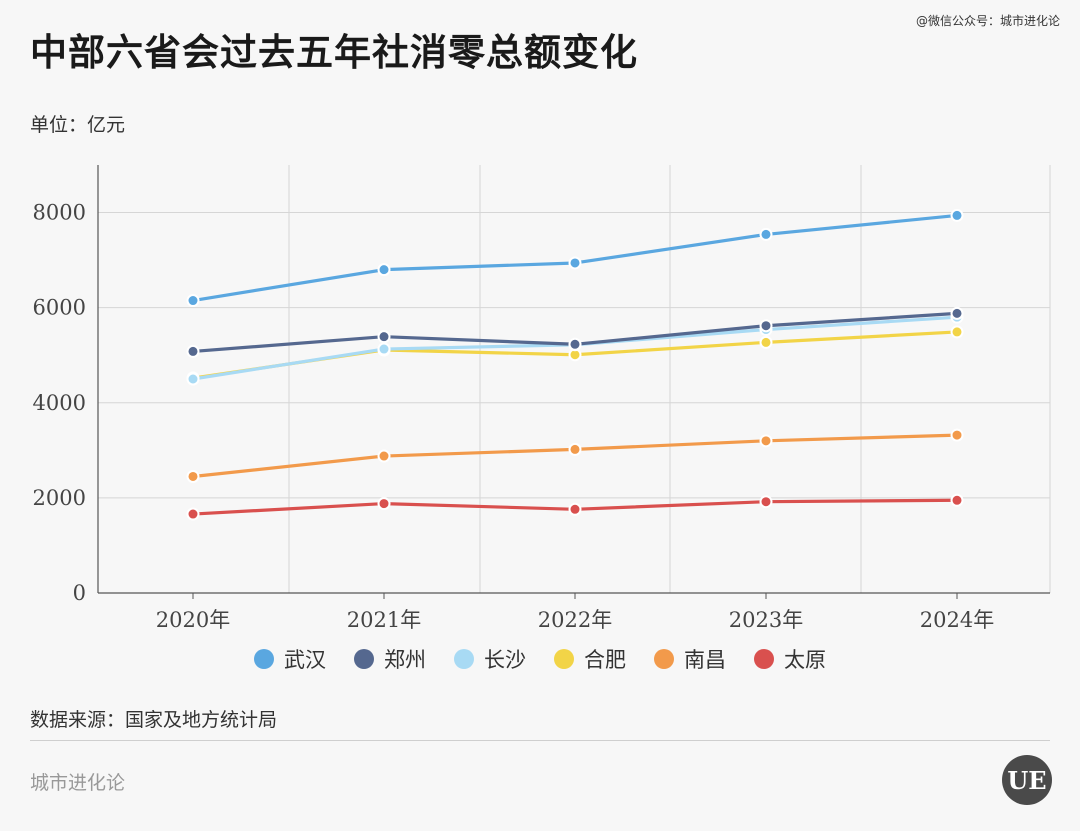  Describe the element at coordinates (605, 660) in the screenshot. I see `legend-label: 合肥` at that location.